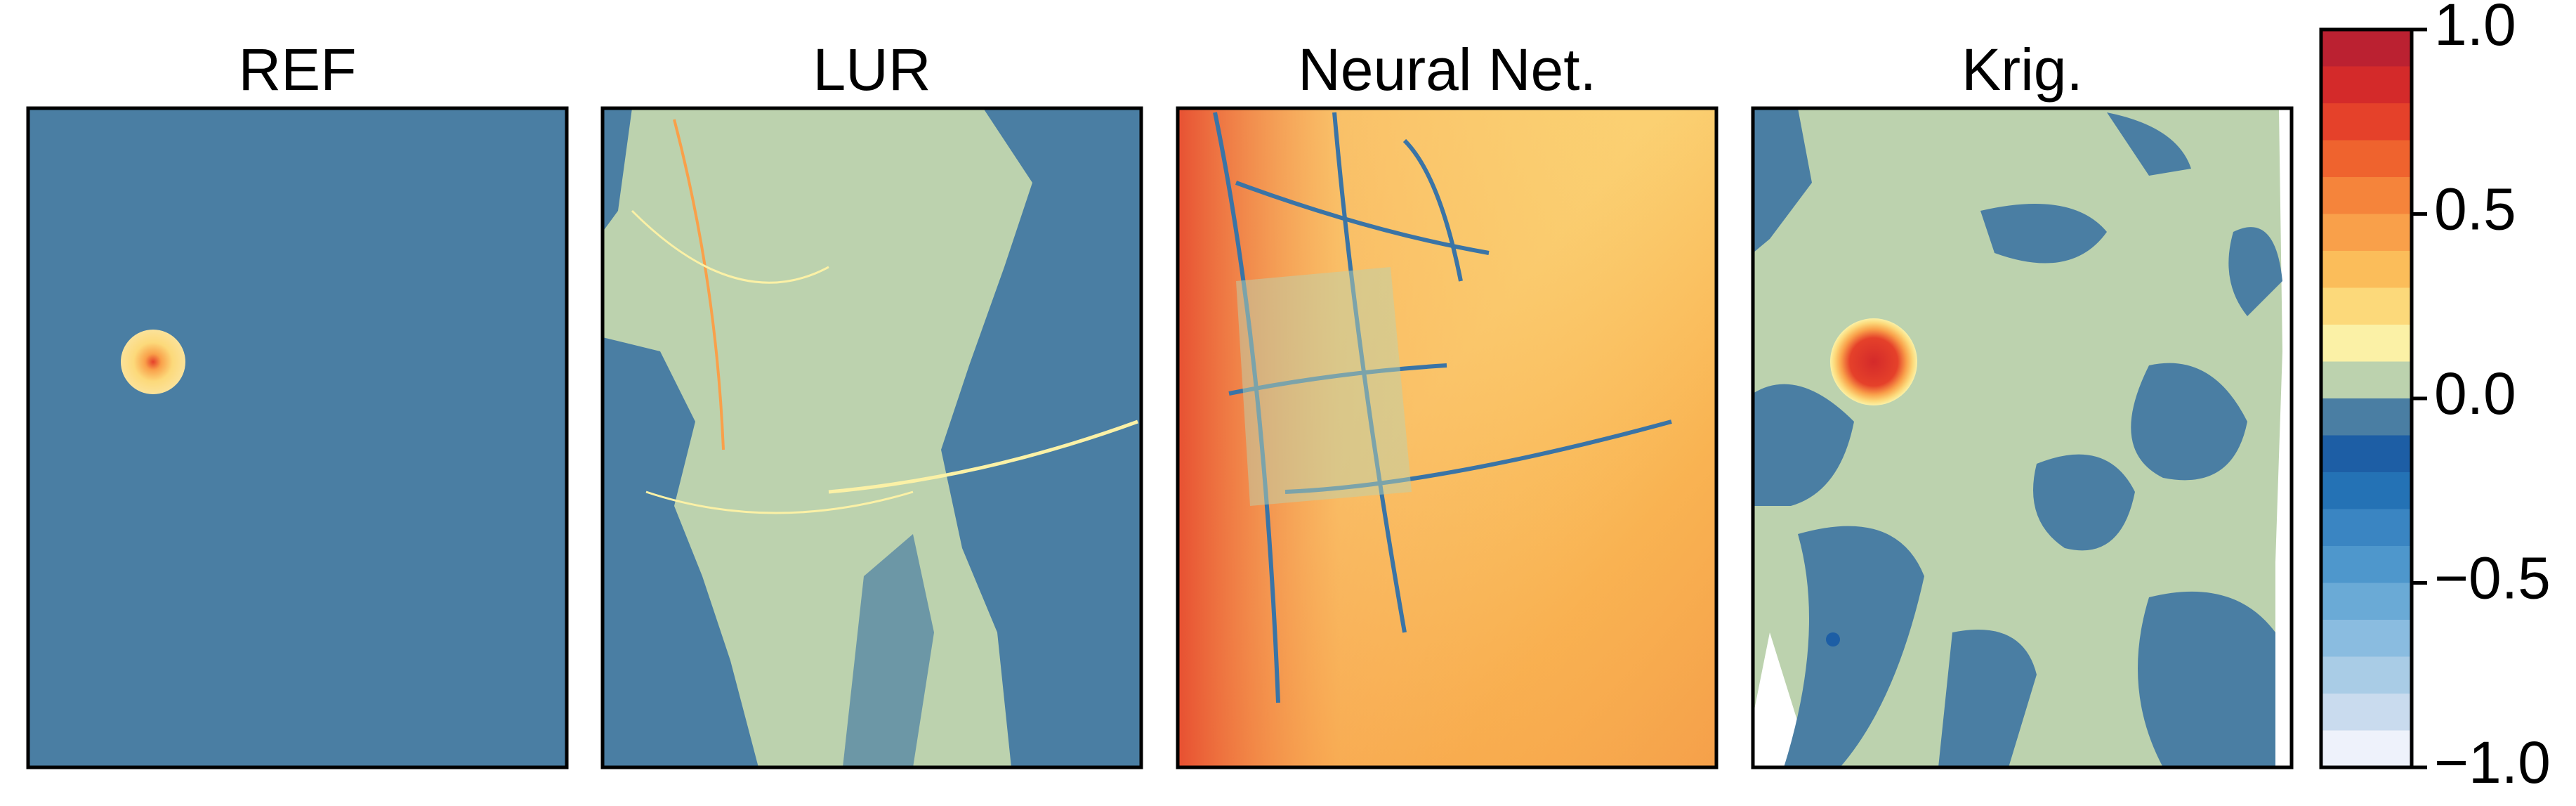 The width and height of the screenshot is (2576, 806). Describe the element at coordinates (2475, 29) in the screenshot. I see `y-tick-label: 1.0` at that location.